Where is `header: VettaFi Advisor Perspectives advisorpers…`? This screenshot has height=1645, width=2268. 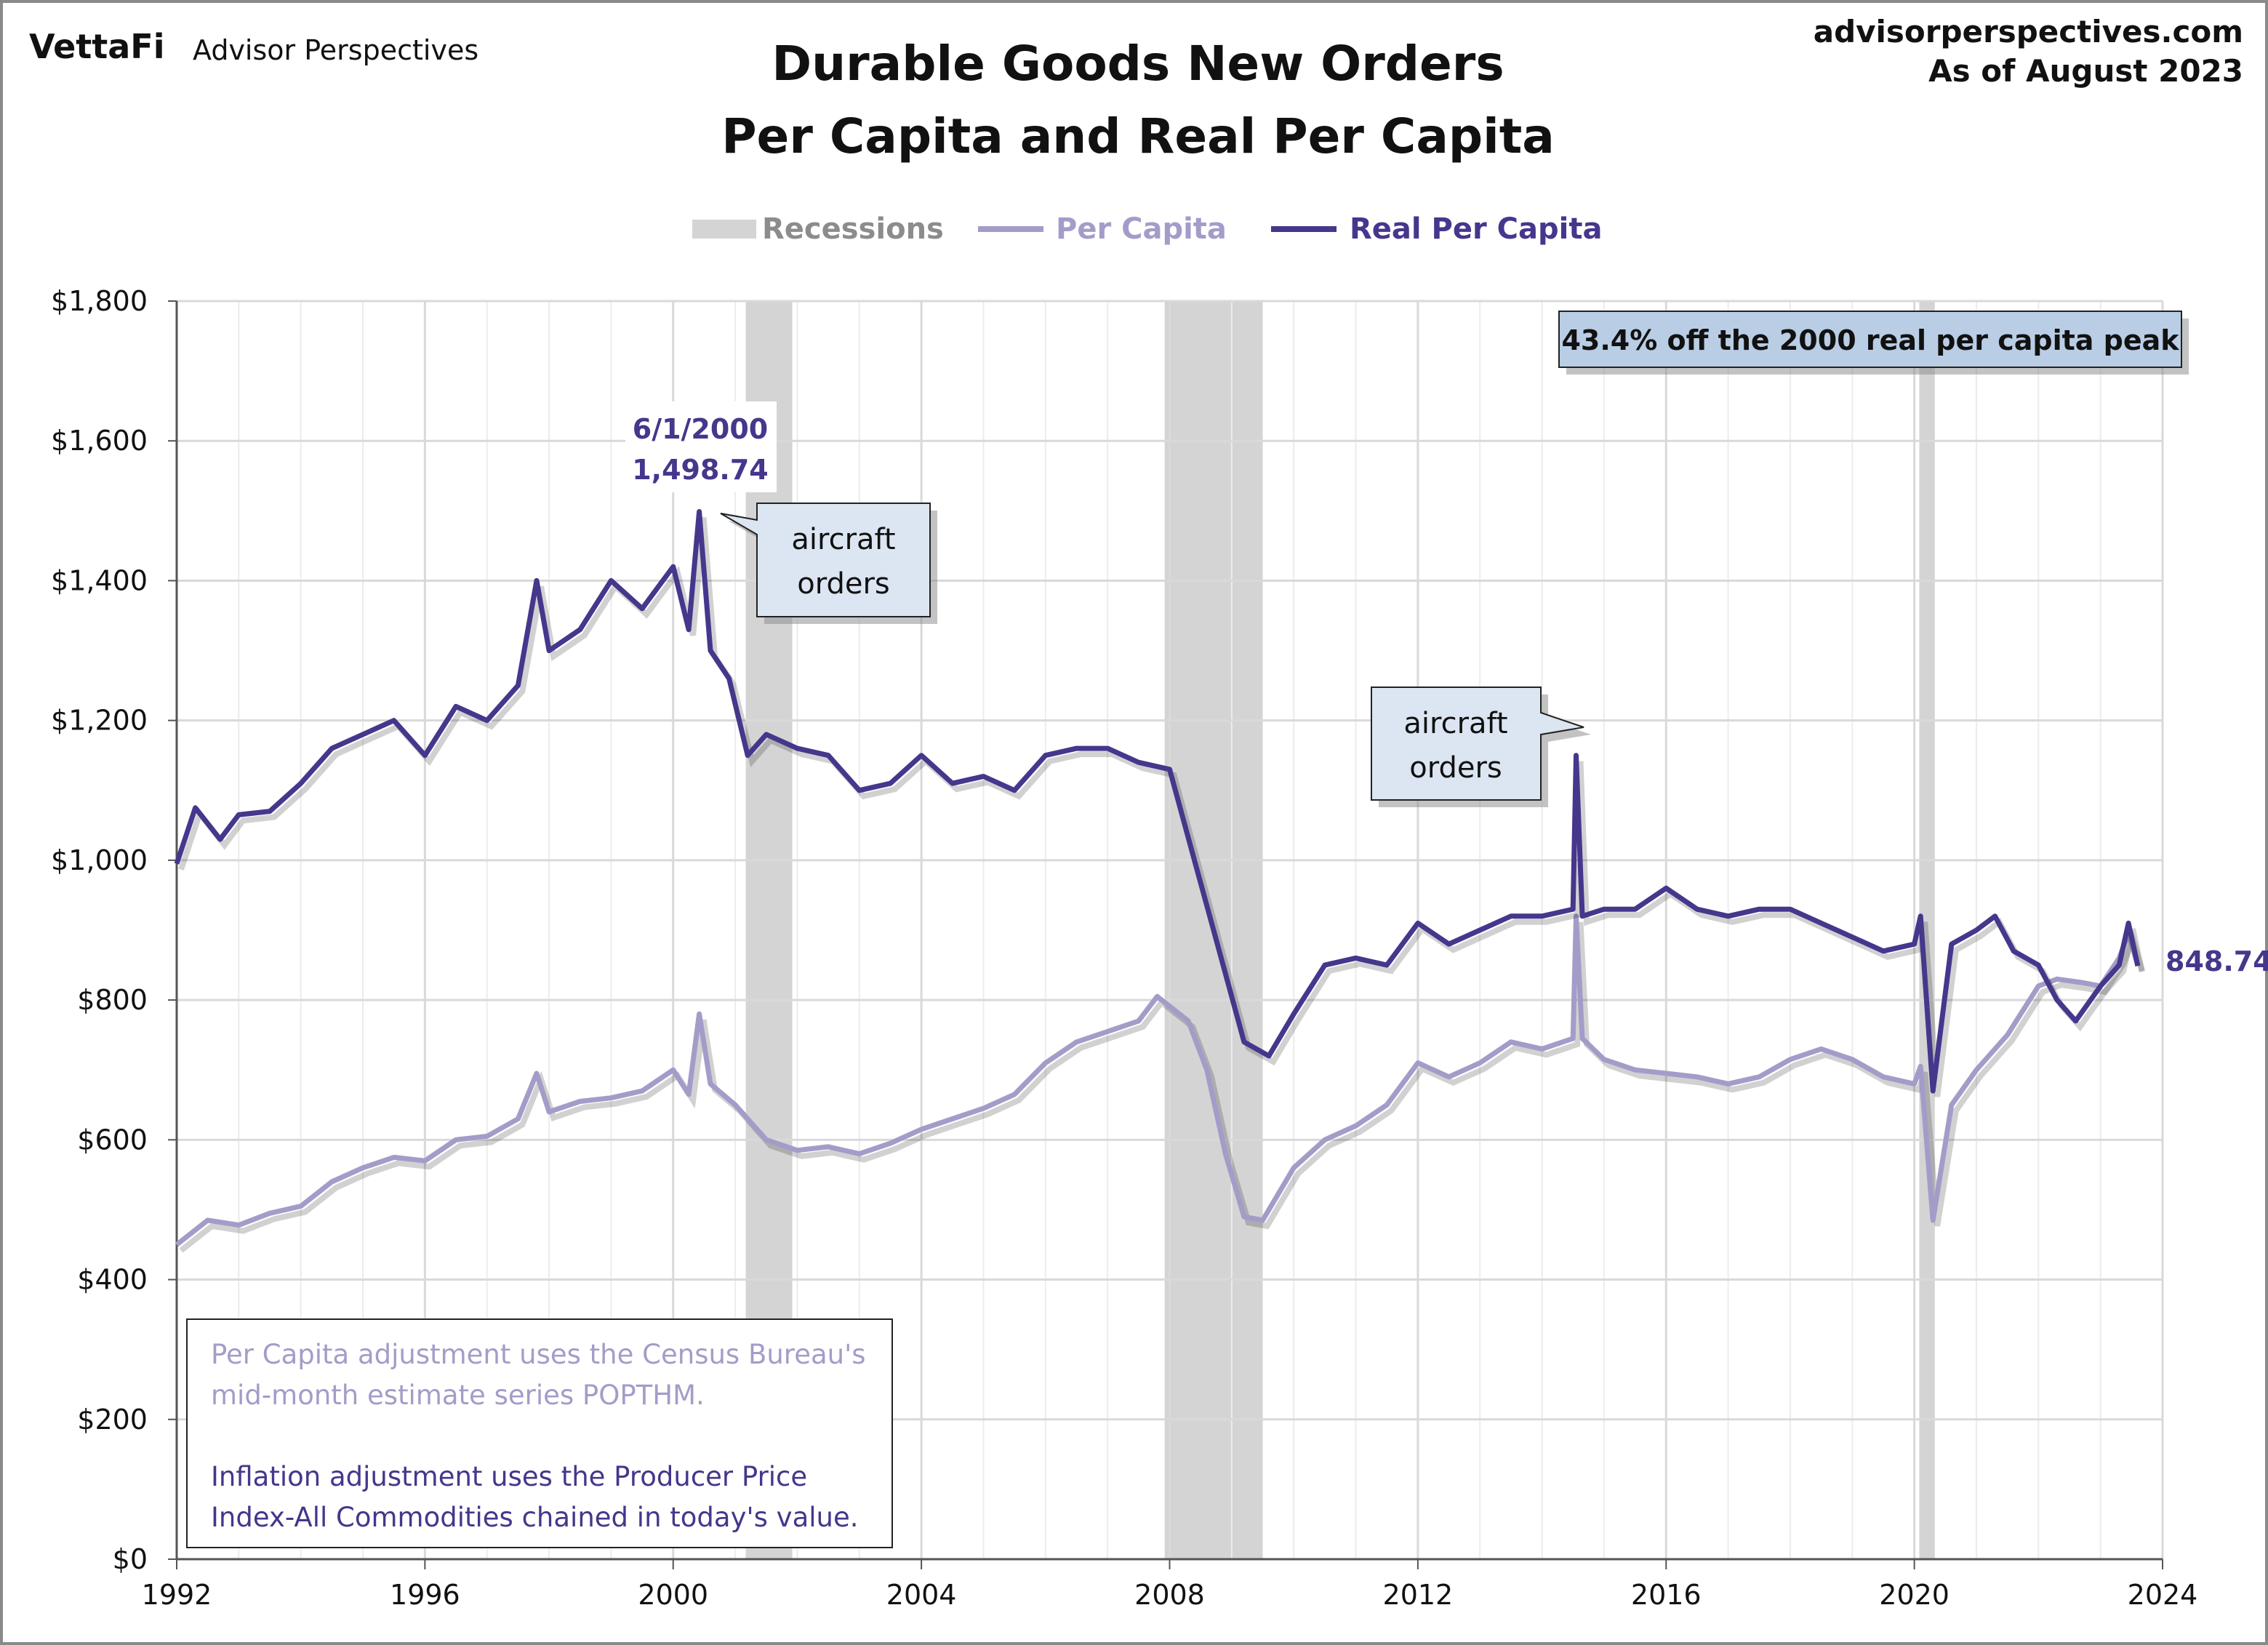
header: VettaFi Advisor Perspectives advisorpers… is located at coordinates (1136, 89).